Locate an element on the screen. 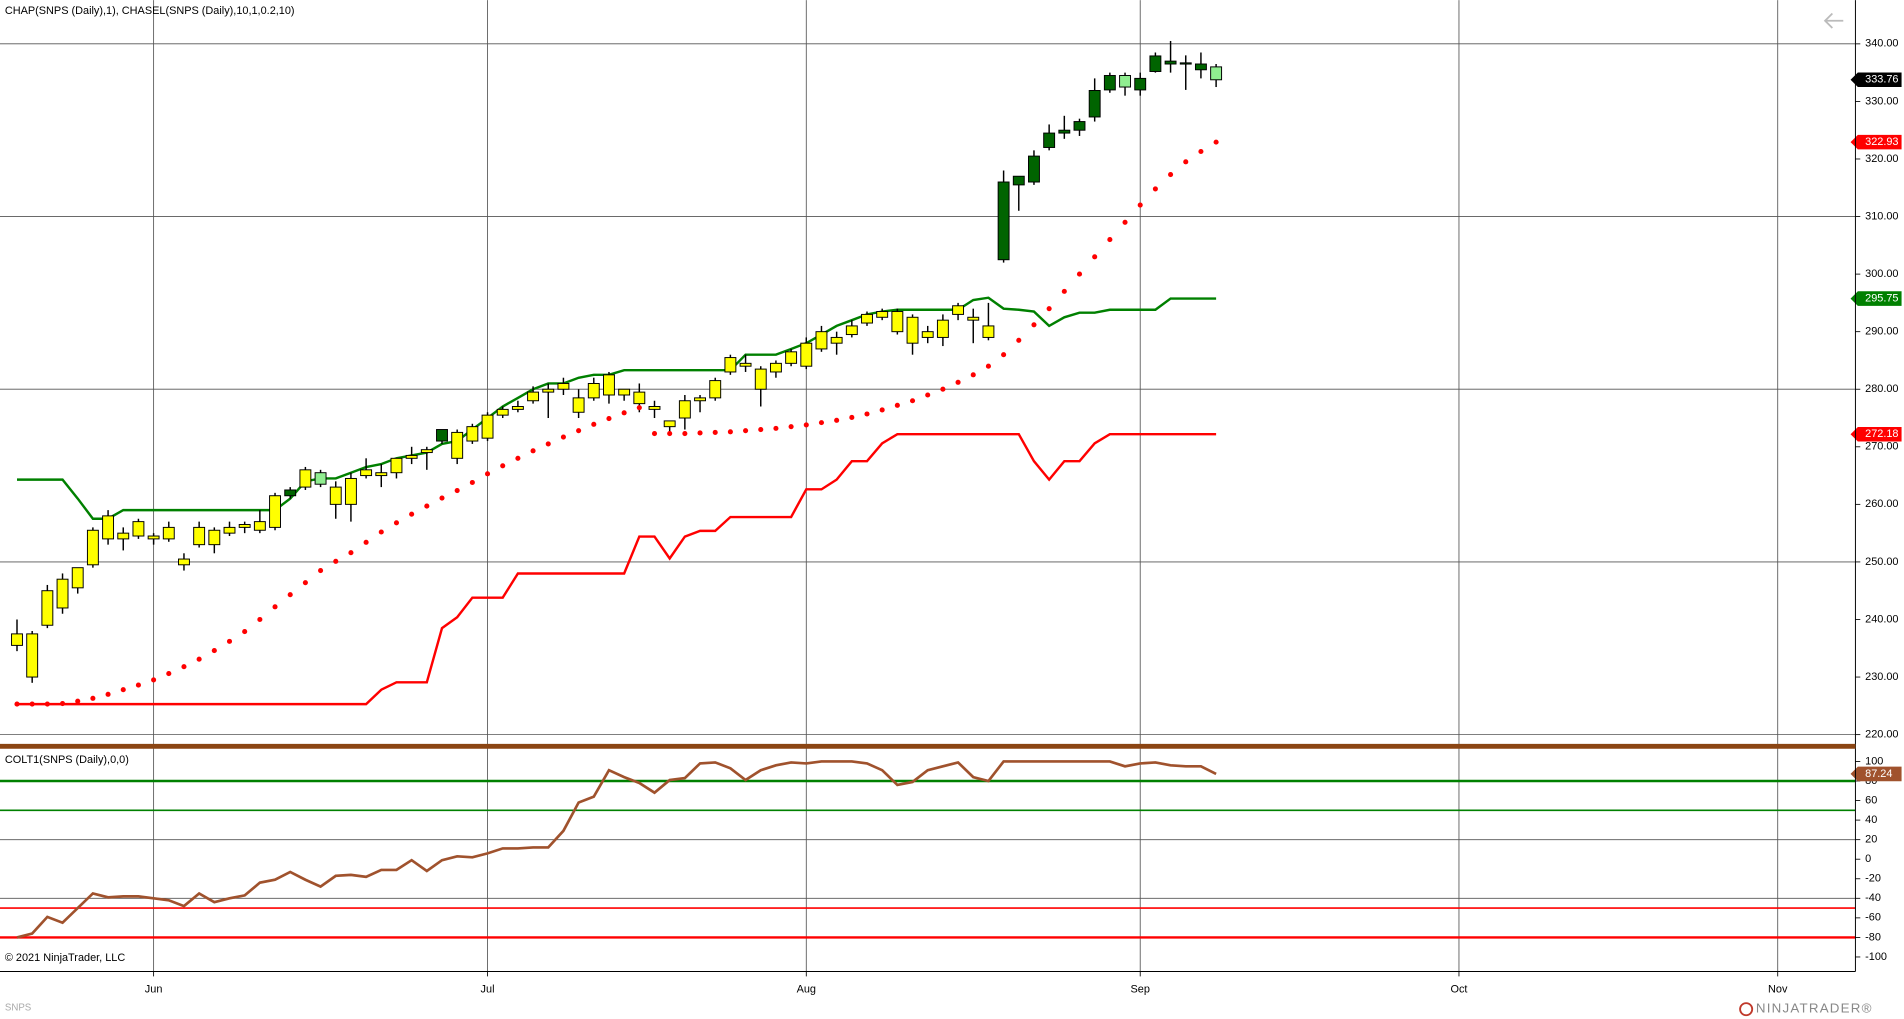  y-tick-label: 330.00 is located at coordinates (1881, 101).